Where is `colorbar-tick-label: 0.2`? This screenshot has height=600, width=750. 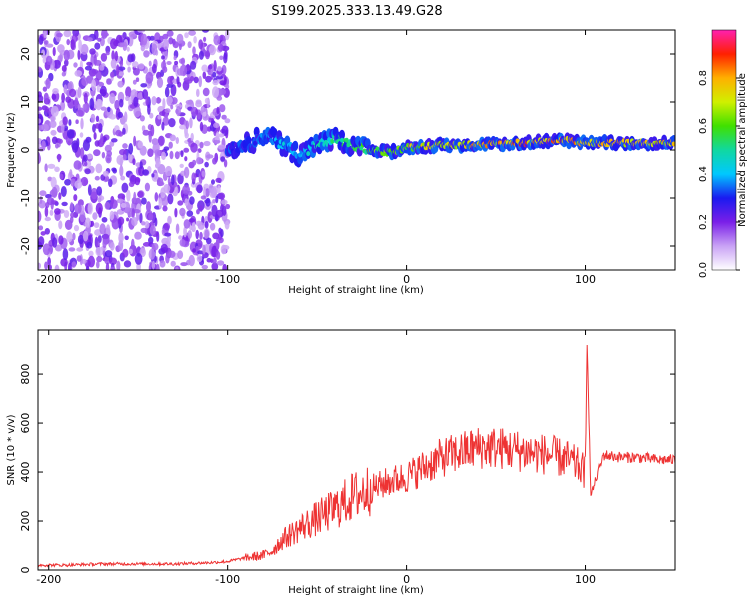
colorbar-tick-label: 0.2 is located at coordinates (703, 222).